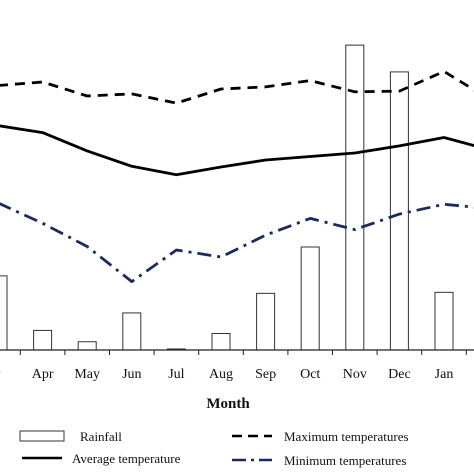 Image resolution: width=474 pixels, height=474 pixels. I want to click on x-tick-label-jul: Jul, so click(176, 374).